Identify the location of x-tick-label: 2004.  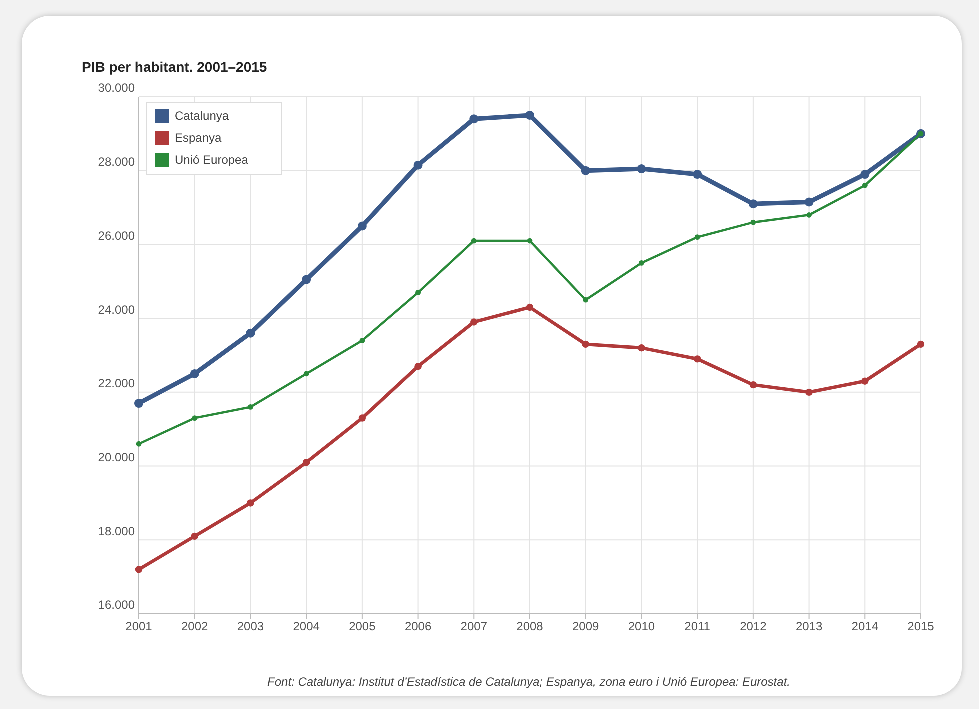
(306, 627).